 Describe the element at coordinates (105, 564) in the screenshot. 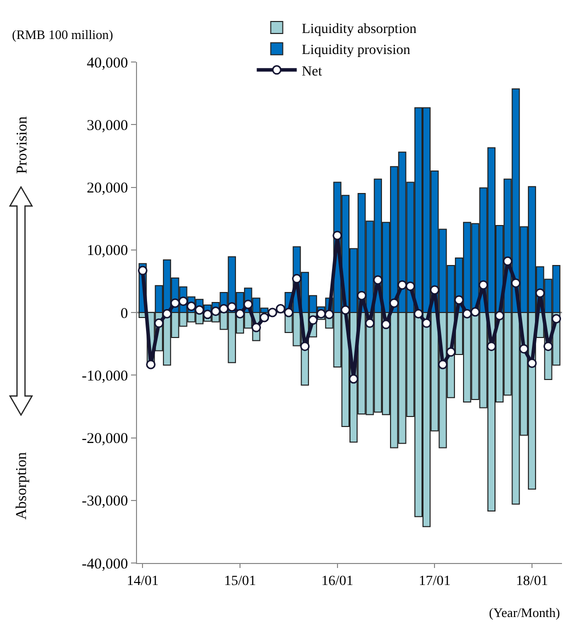

I see `y-tick-label: -40,000` at that location.